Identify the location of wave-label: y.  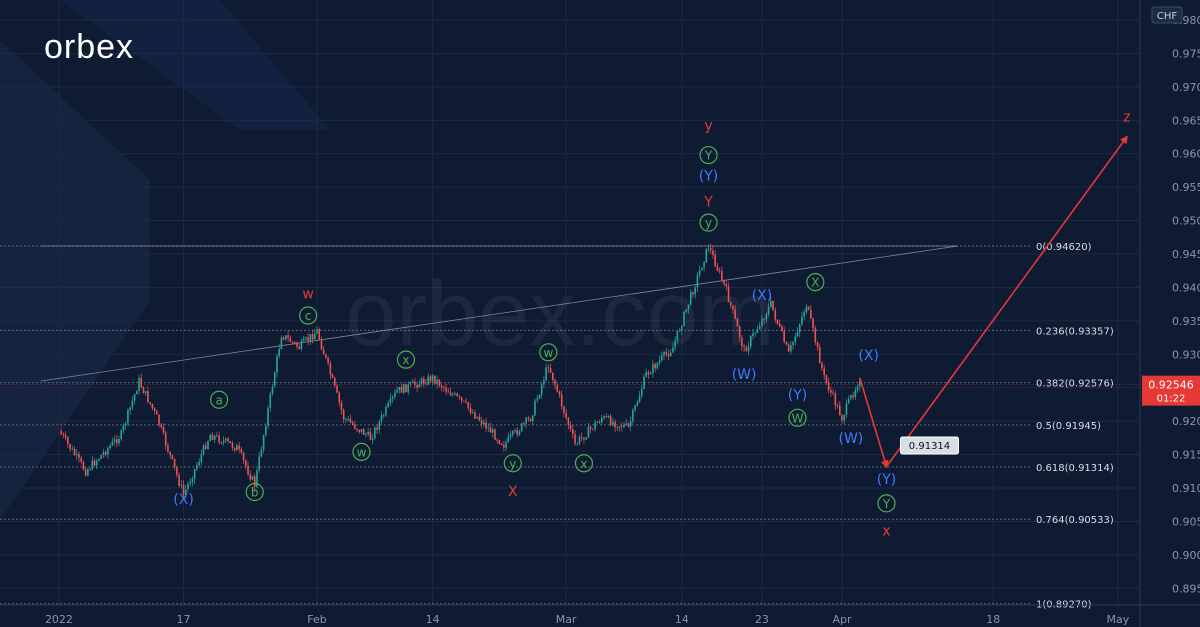
(708, 223).